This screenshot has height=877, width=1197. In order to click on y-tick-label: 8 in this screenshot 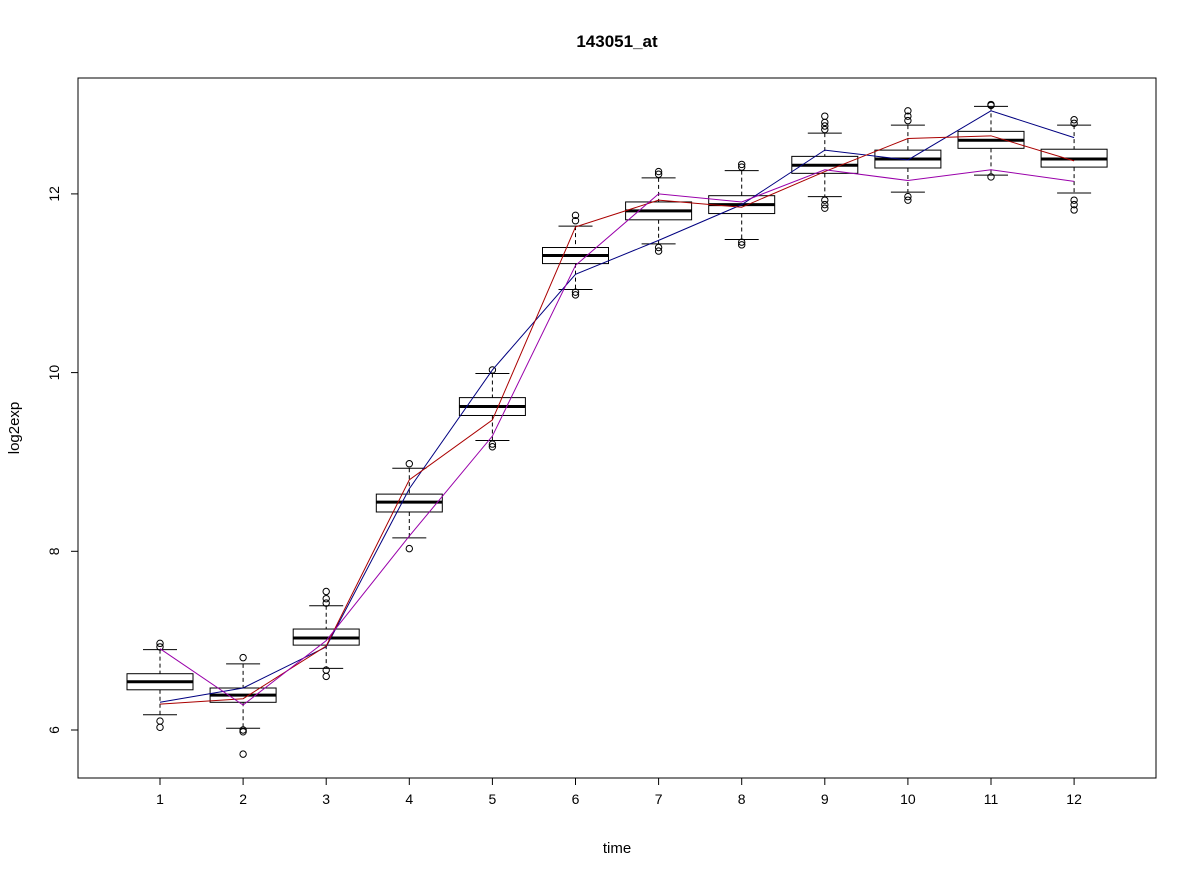, I will do `click(54, 551)`.